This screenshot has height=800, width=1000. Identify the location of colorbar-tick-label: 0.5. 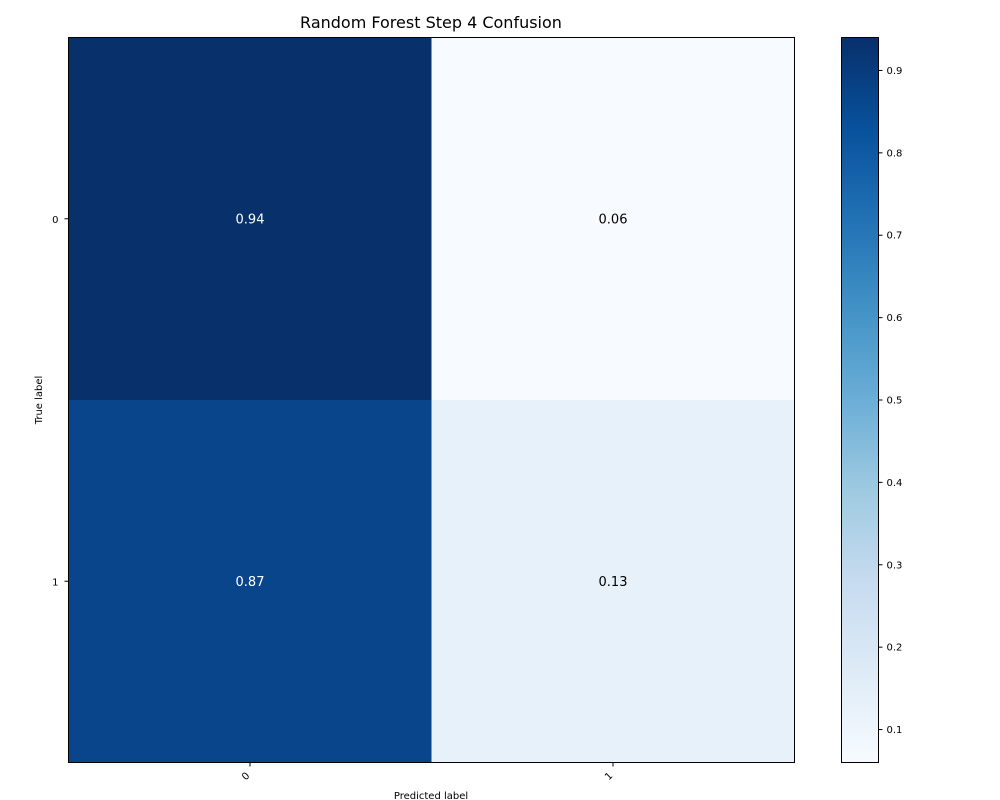
(895, 401).